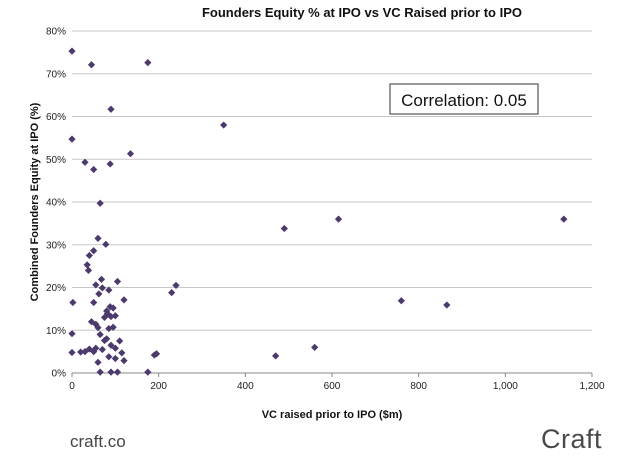 The height and width of the screenshot is (474, 638). I want to click on x-tick-label: 800, so click(418, 386).